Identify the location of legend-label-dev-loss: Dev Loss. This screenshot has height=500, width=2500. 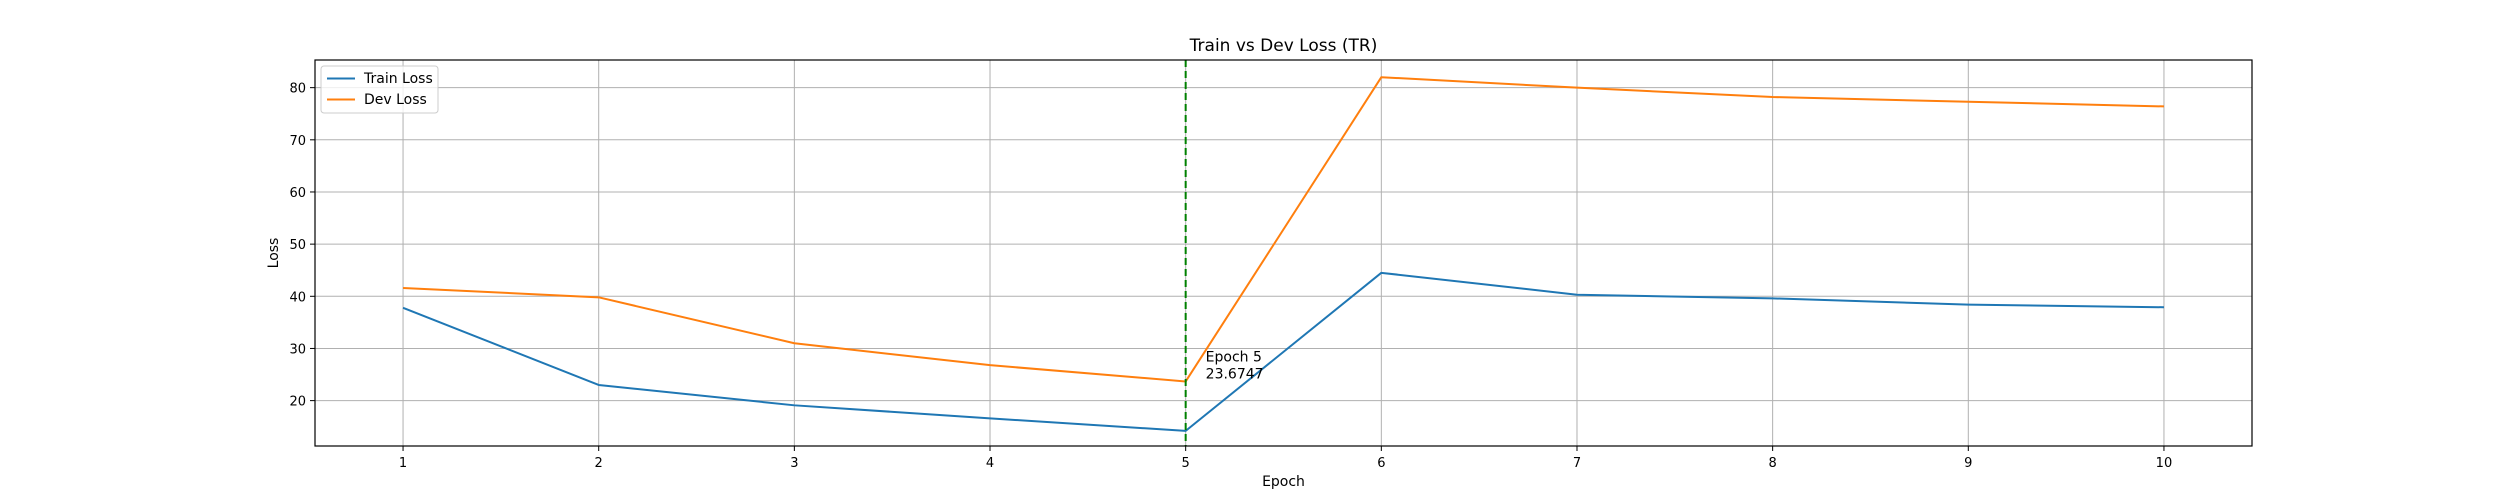
(395, 100).